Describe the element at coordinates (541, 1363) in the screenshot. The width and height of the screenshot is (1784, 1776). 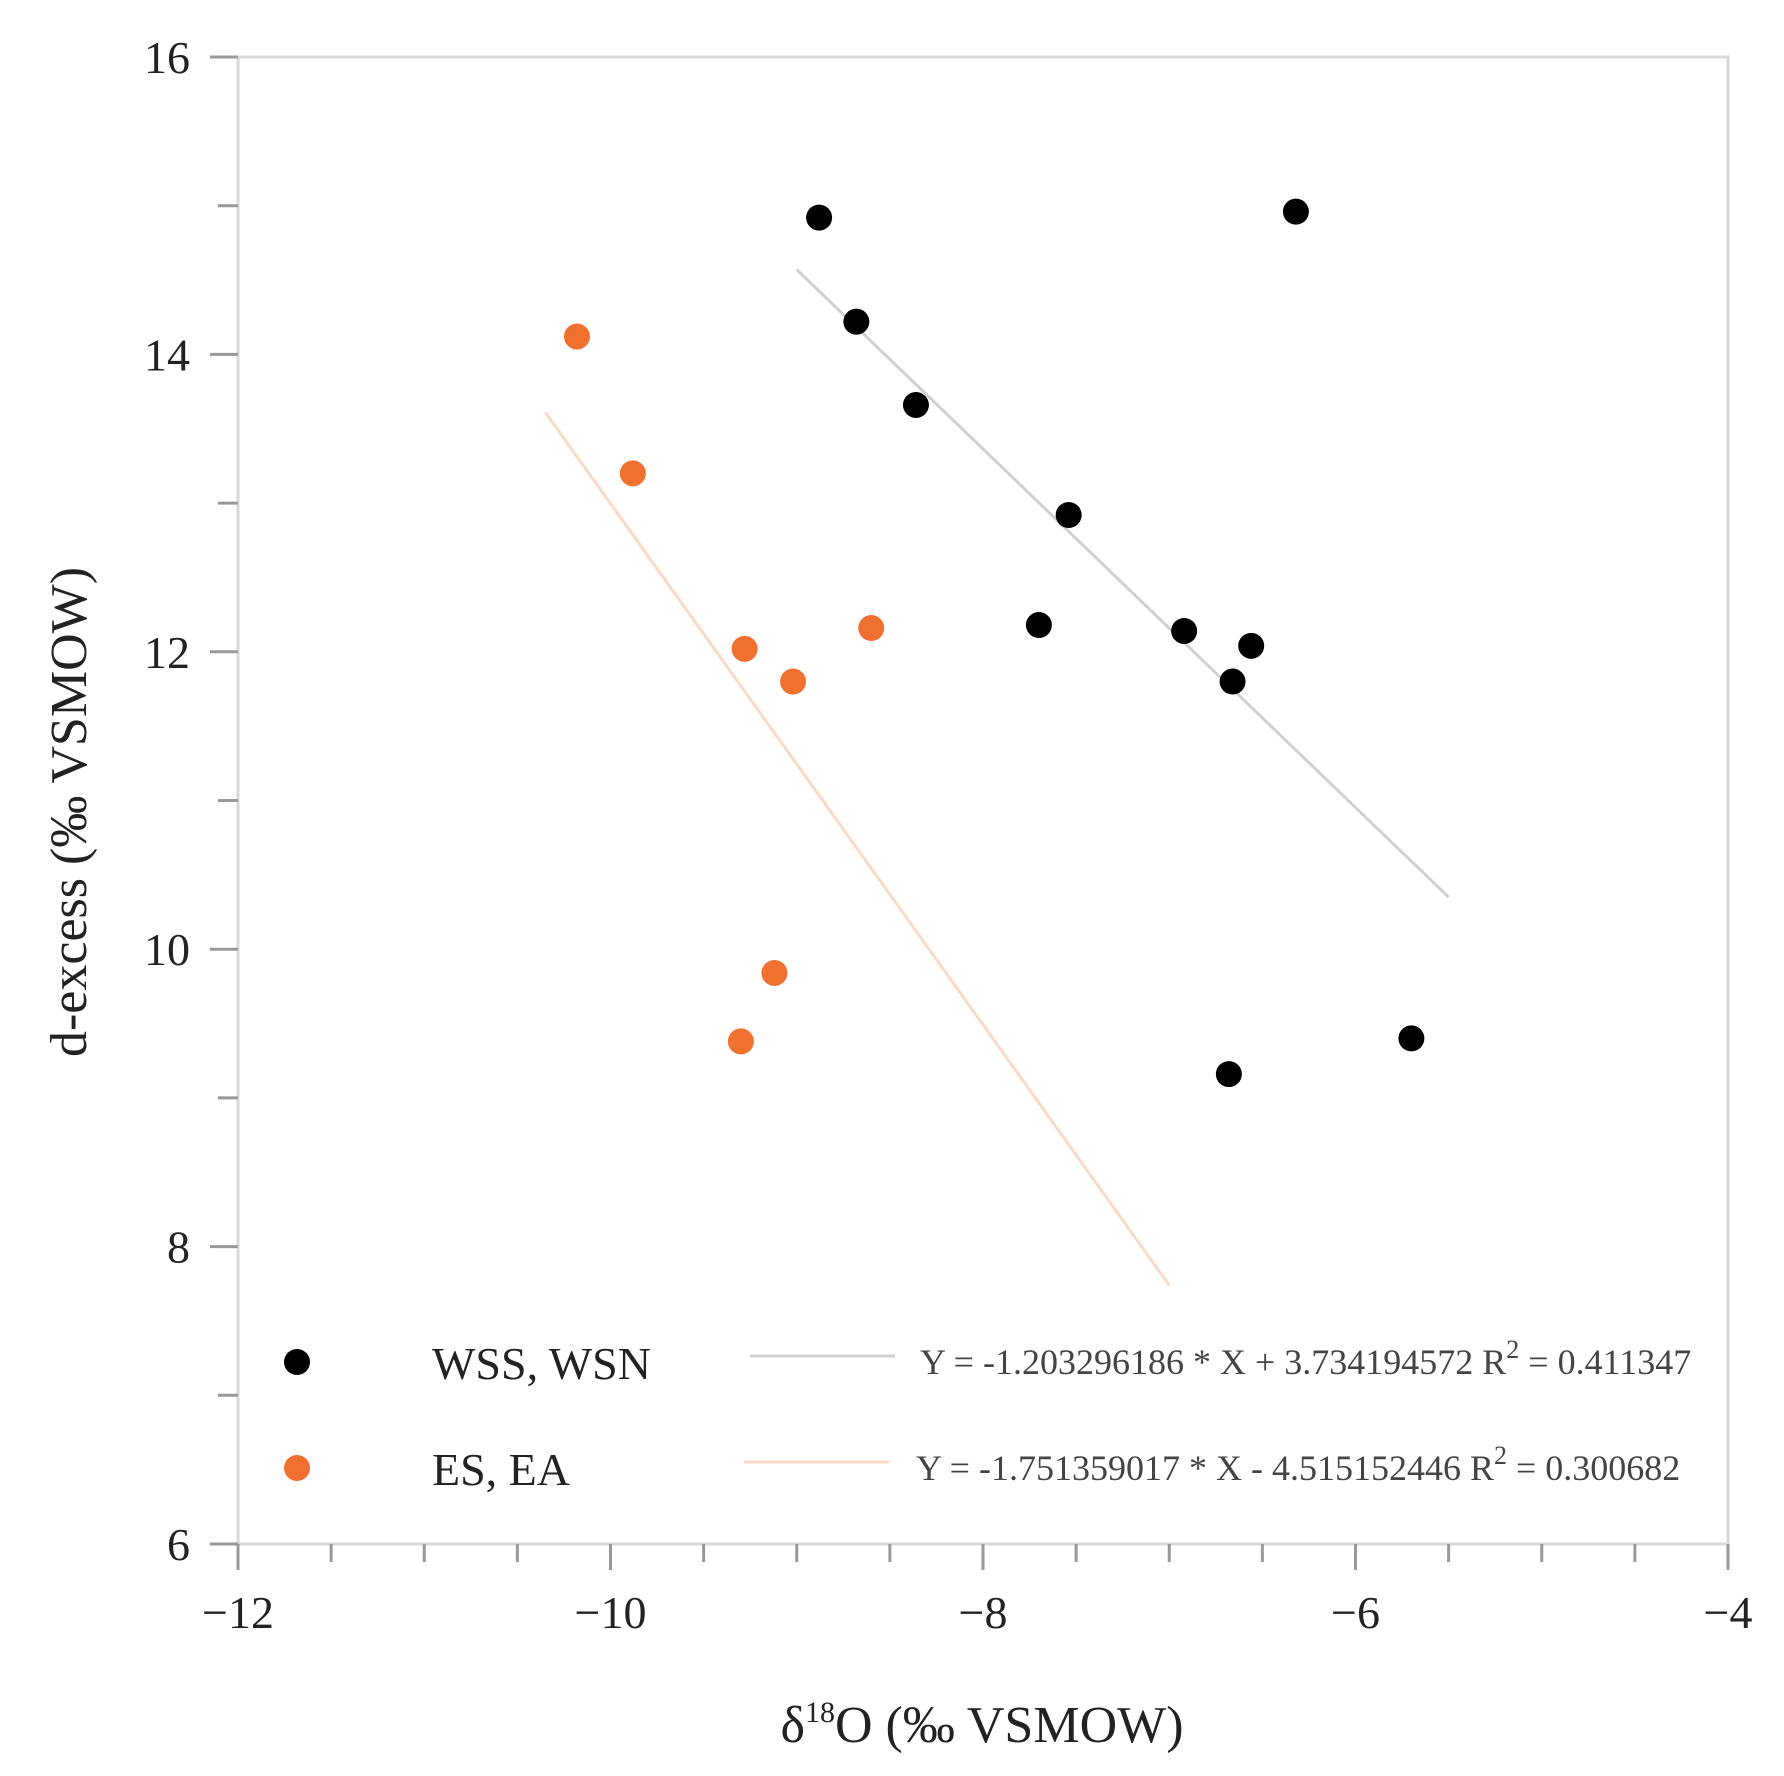
I see `legend-label-1: WSS, WSN` at that location.